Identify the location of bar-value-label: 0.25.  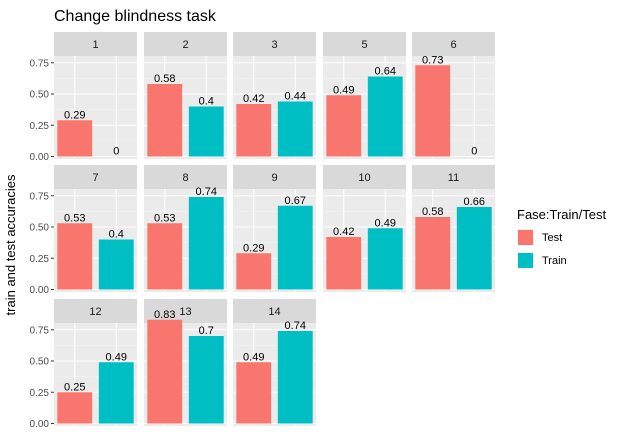
(74, 387).